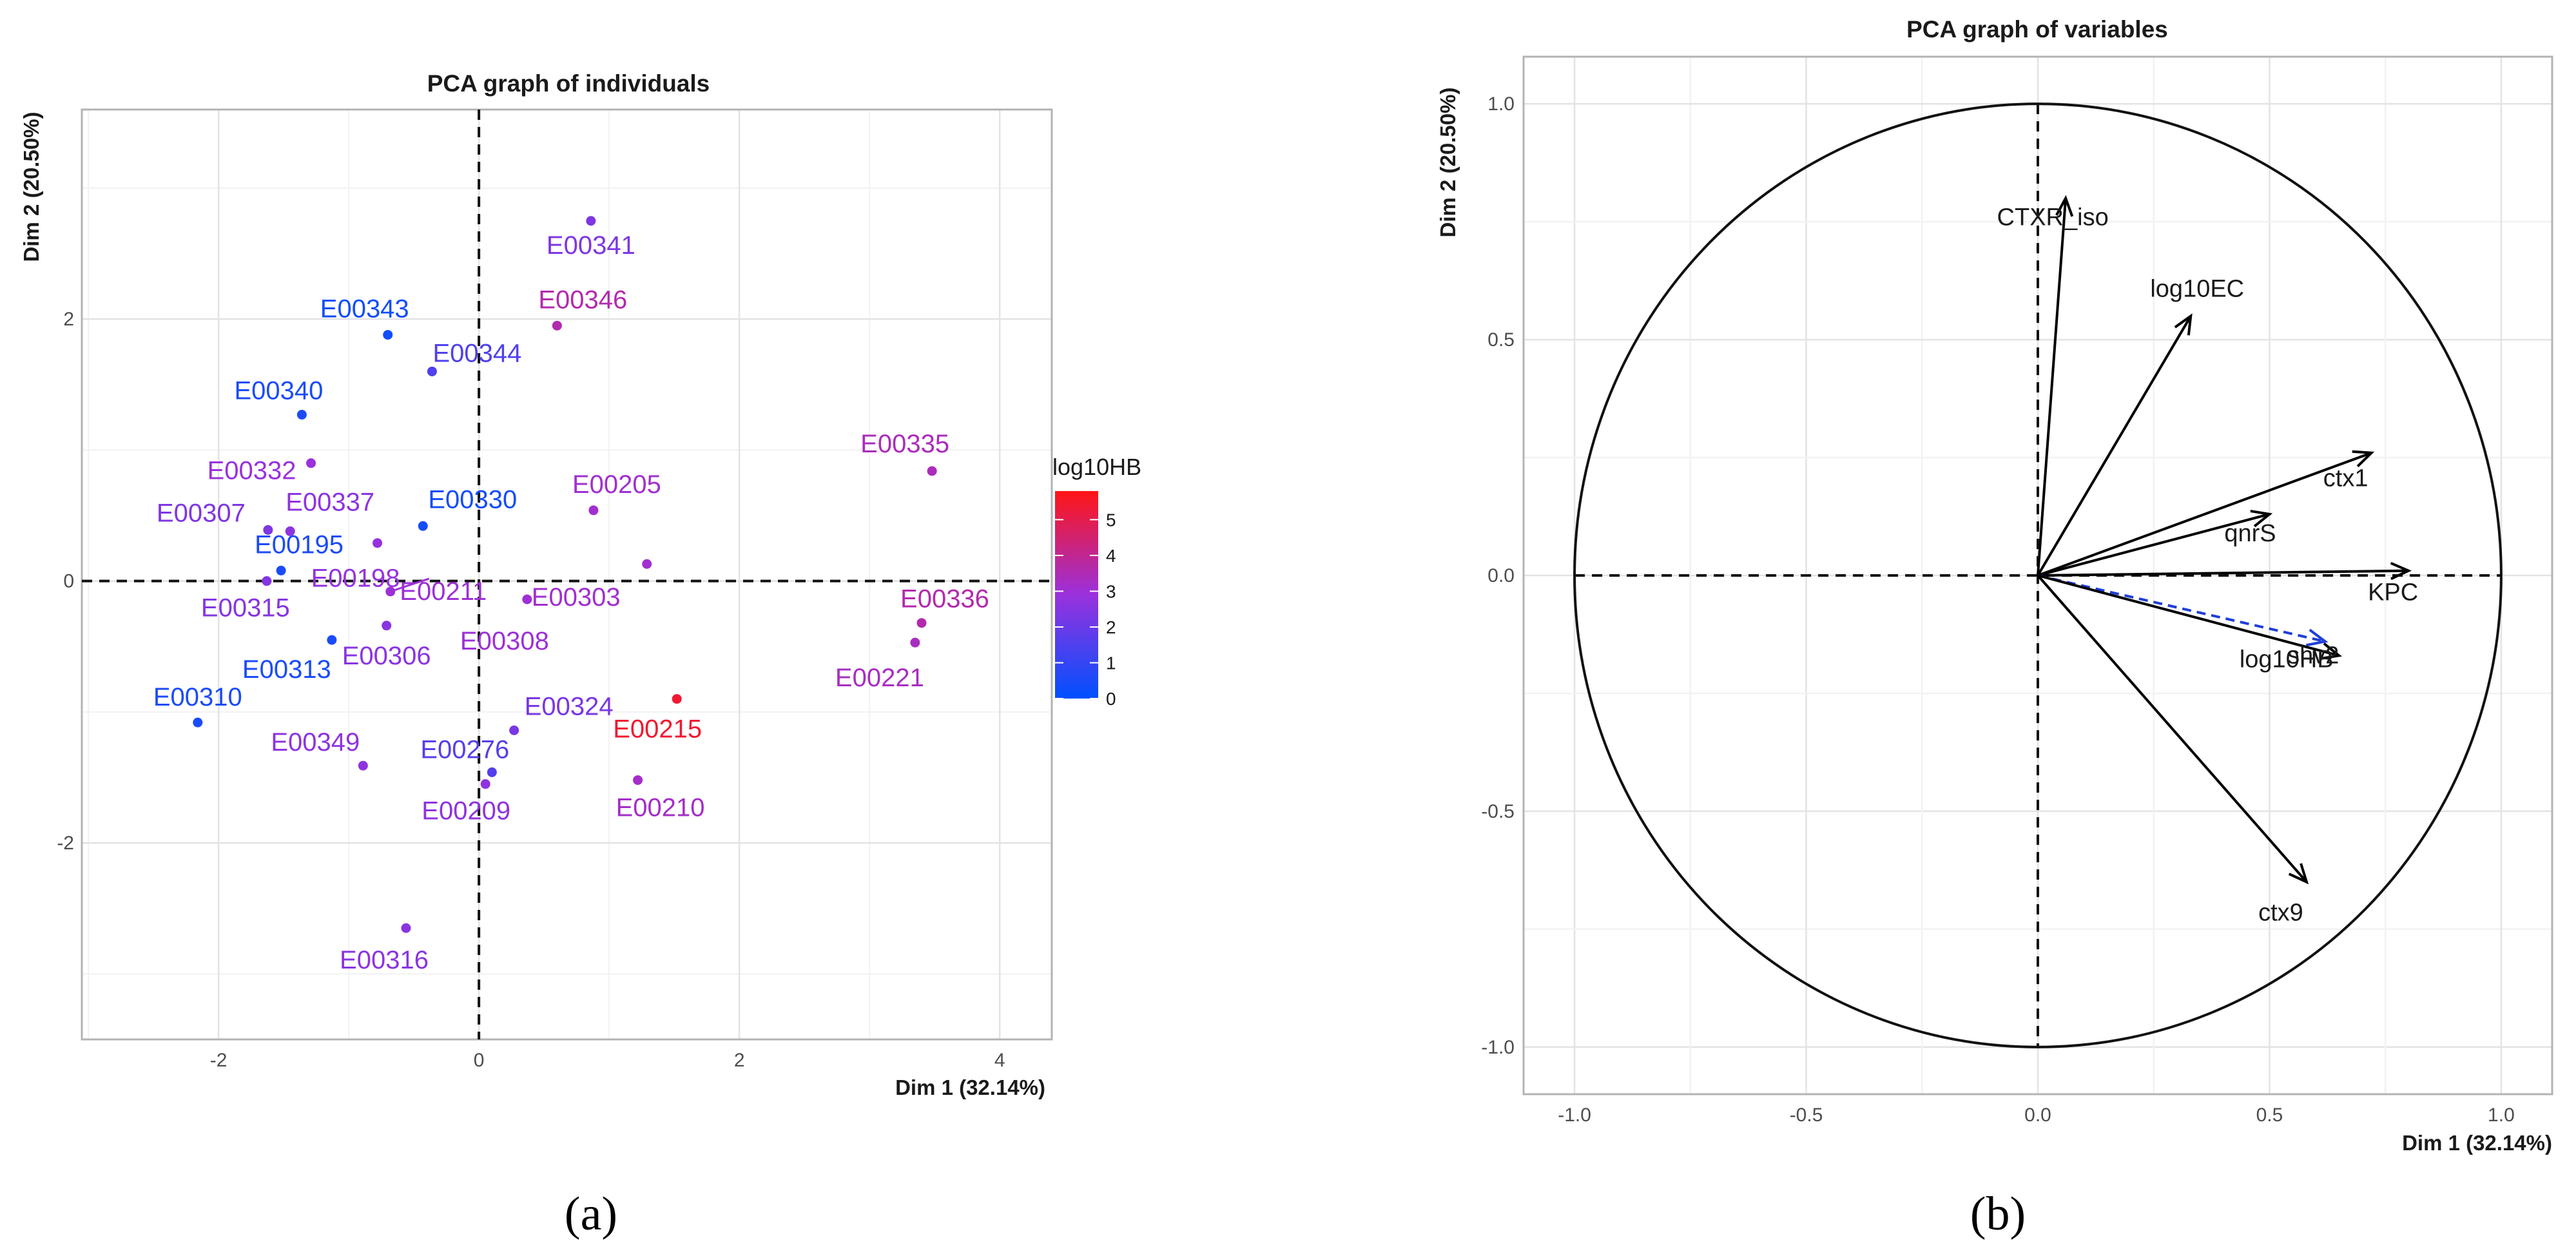  I want to click on arrow-log10EC, so click(2114, 446).